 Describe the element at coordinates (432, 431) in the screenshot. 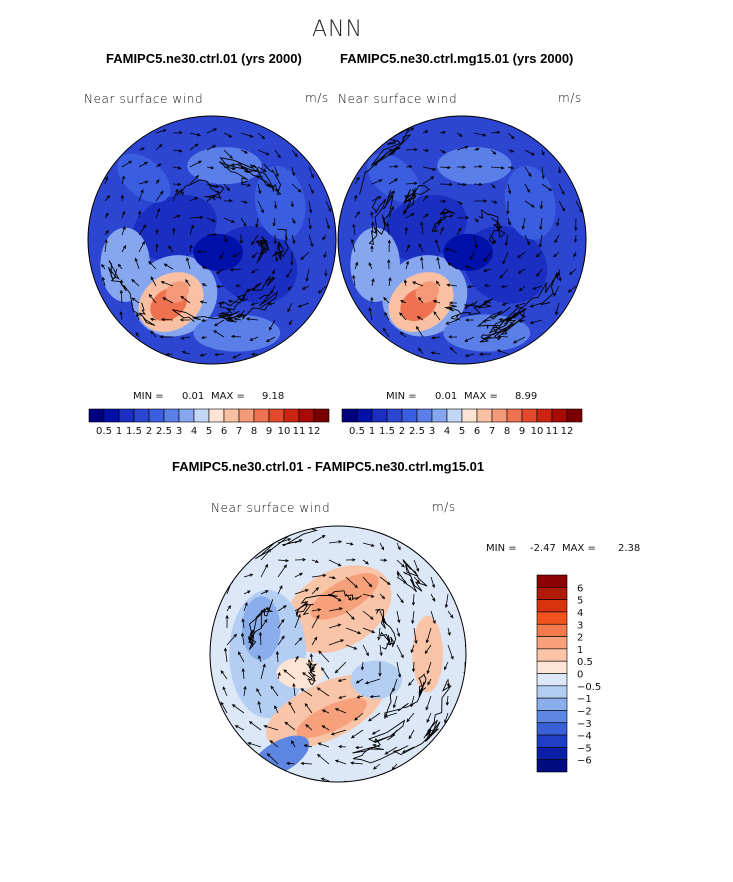

I see `panel2-colorbar-tick-label: 3` at that location.